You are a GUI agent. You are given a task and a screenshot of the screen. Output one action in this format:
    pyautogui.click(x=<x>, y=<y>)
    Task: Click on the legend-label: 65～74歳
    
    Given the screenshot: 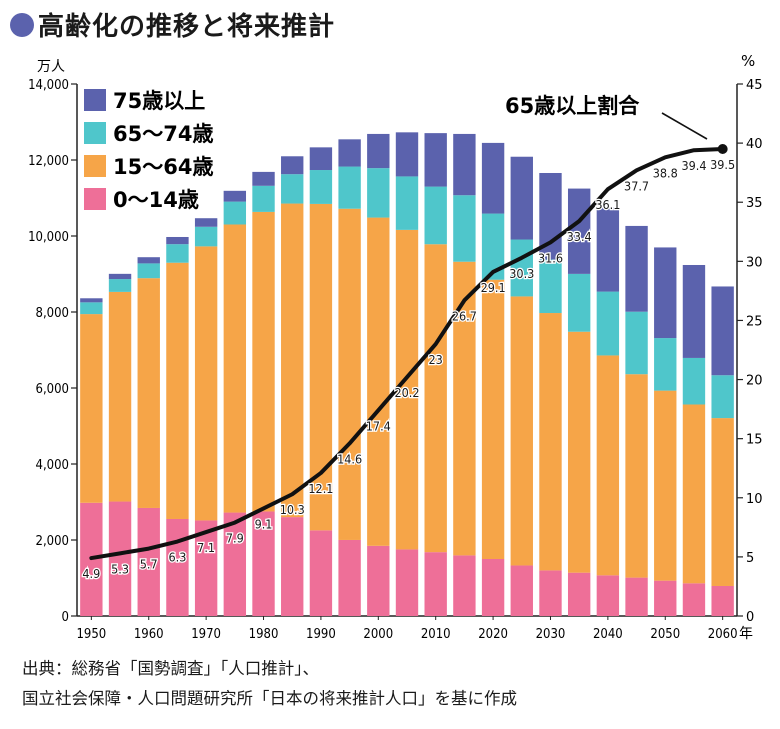 What is the action you would take?
    pyautogui.click(x=163, y=134)
    